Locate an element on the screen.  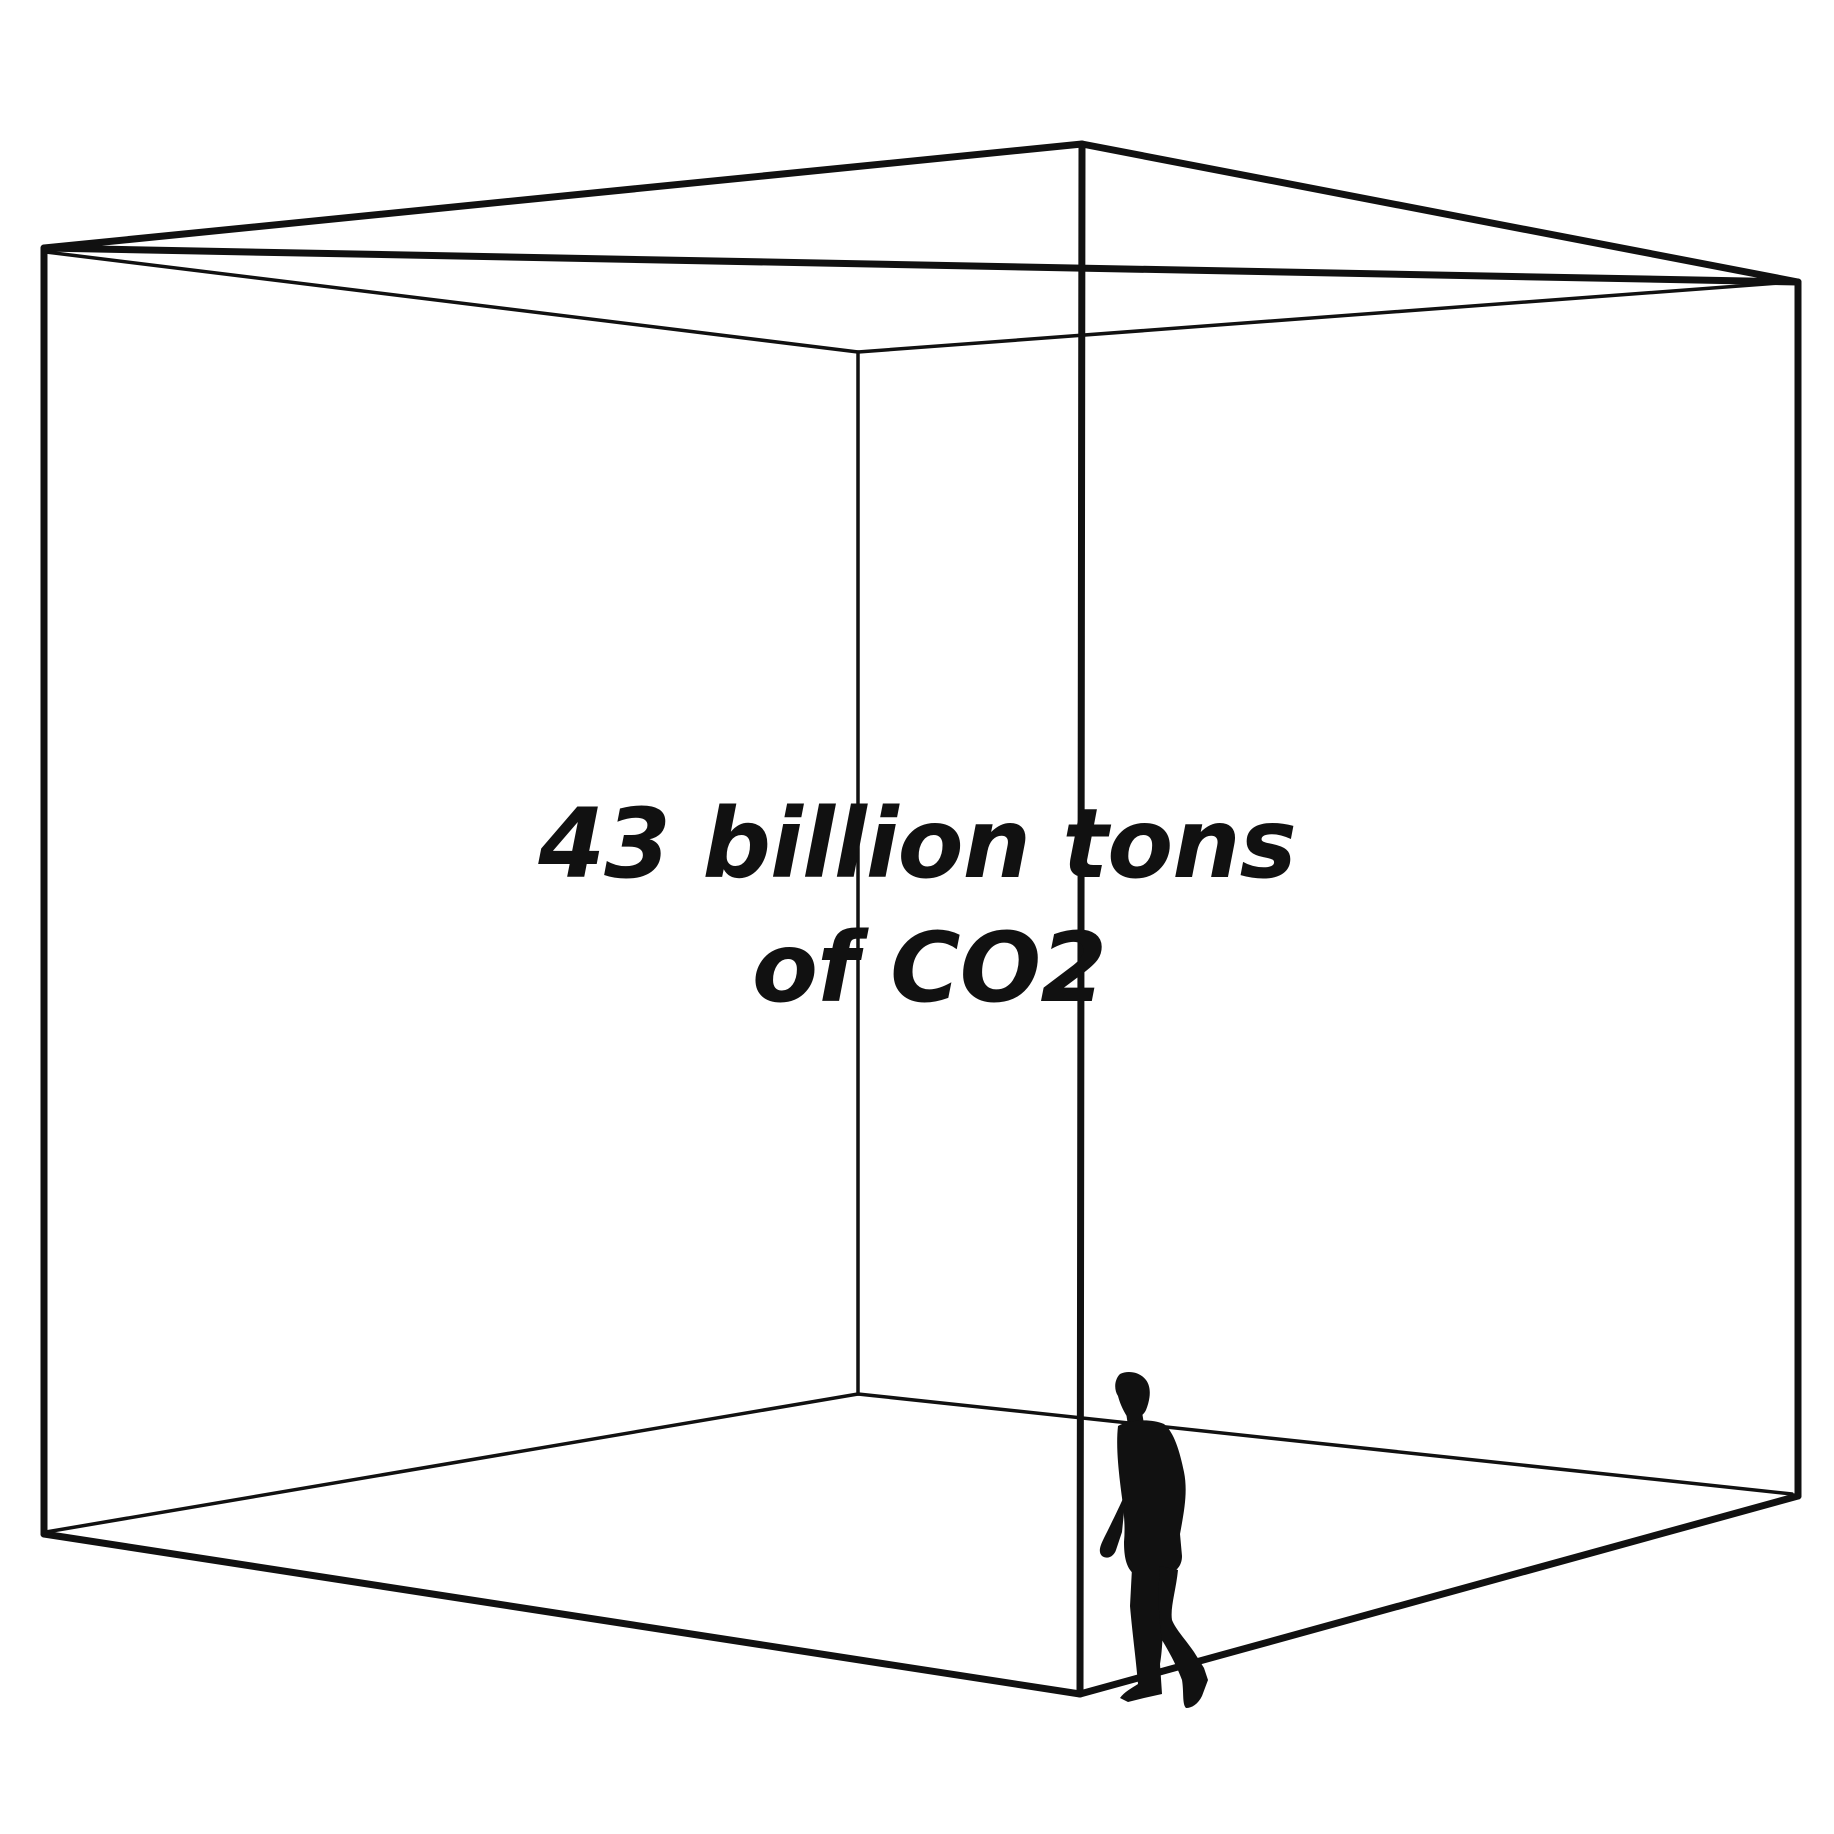
cube-front-center-edge is located at coordinates (1081, 919).